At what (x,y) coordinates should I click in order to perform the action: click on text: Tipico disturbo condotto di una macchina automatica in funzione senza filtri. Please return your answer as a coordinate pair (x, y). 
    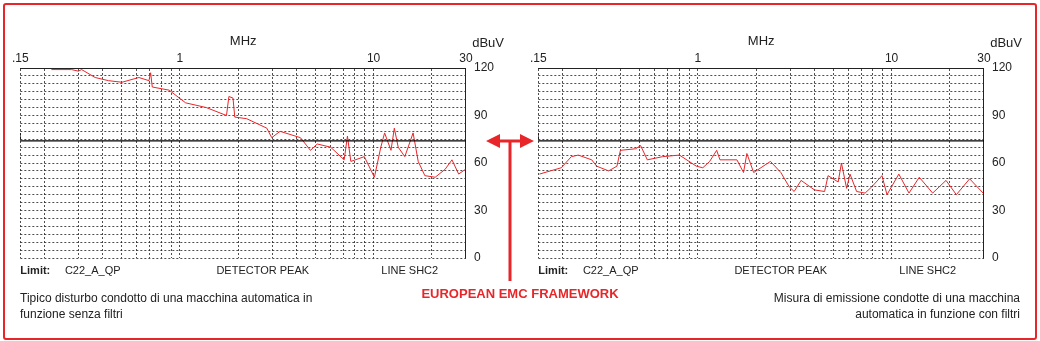
    Looking at the image, I should click on (167, 306).